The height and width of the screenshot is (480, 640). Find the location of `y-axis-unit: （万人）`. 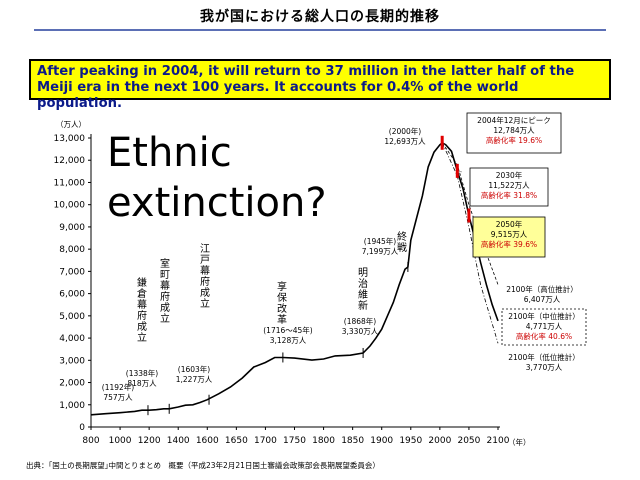

y-axis-unit: （万人） is located at coordinates (71, 124).